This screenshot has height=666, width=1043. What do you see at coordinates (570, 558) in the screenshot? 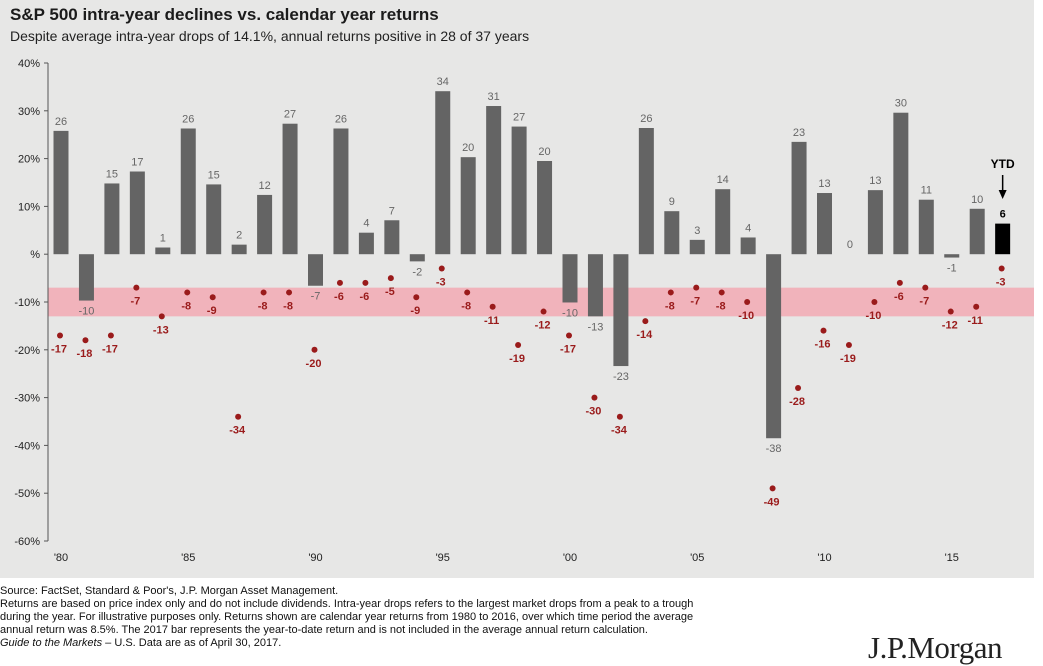
I see `x-tick-label: '00` at bounding box center [570, 558].